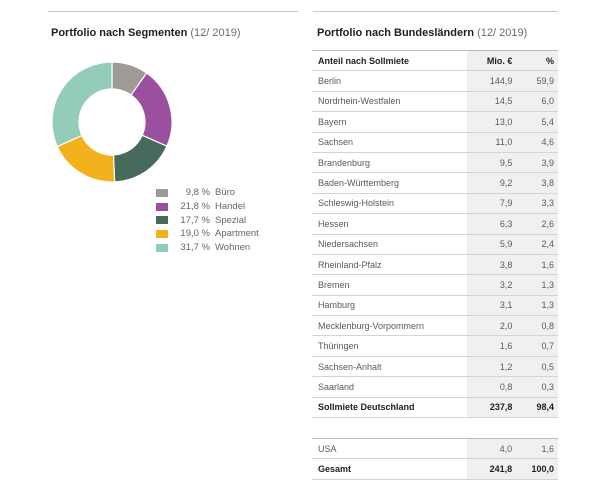  I want to click on table-row: Schleswig-Holstein 7,9 3,3, so click(435, 204).